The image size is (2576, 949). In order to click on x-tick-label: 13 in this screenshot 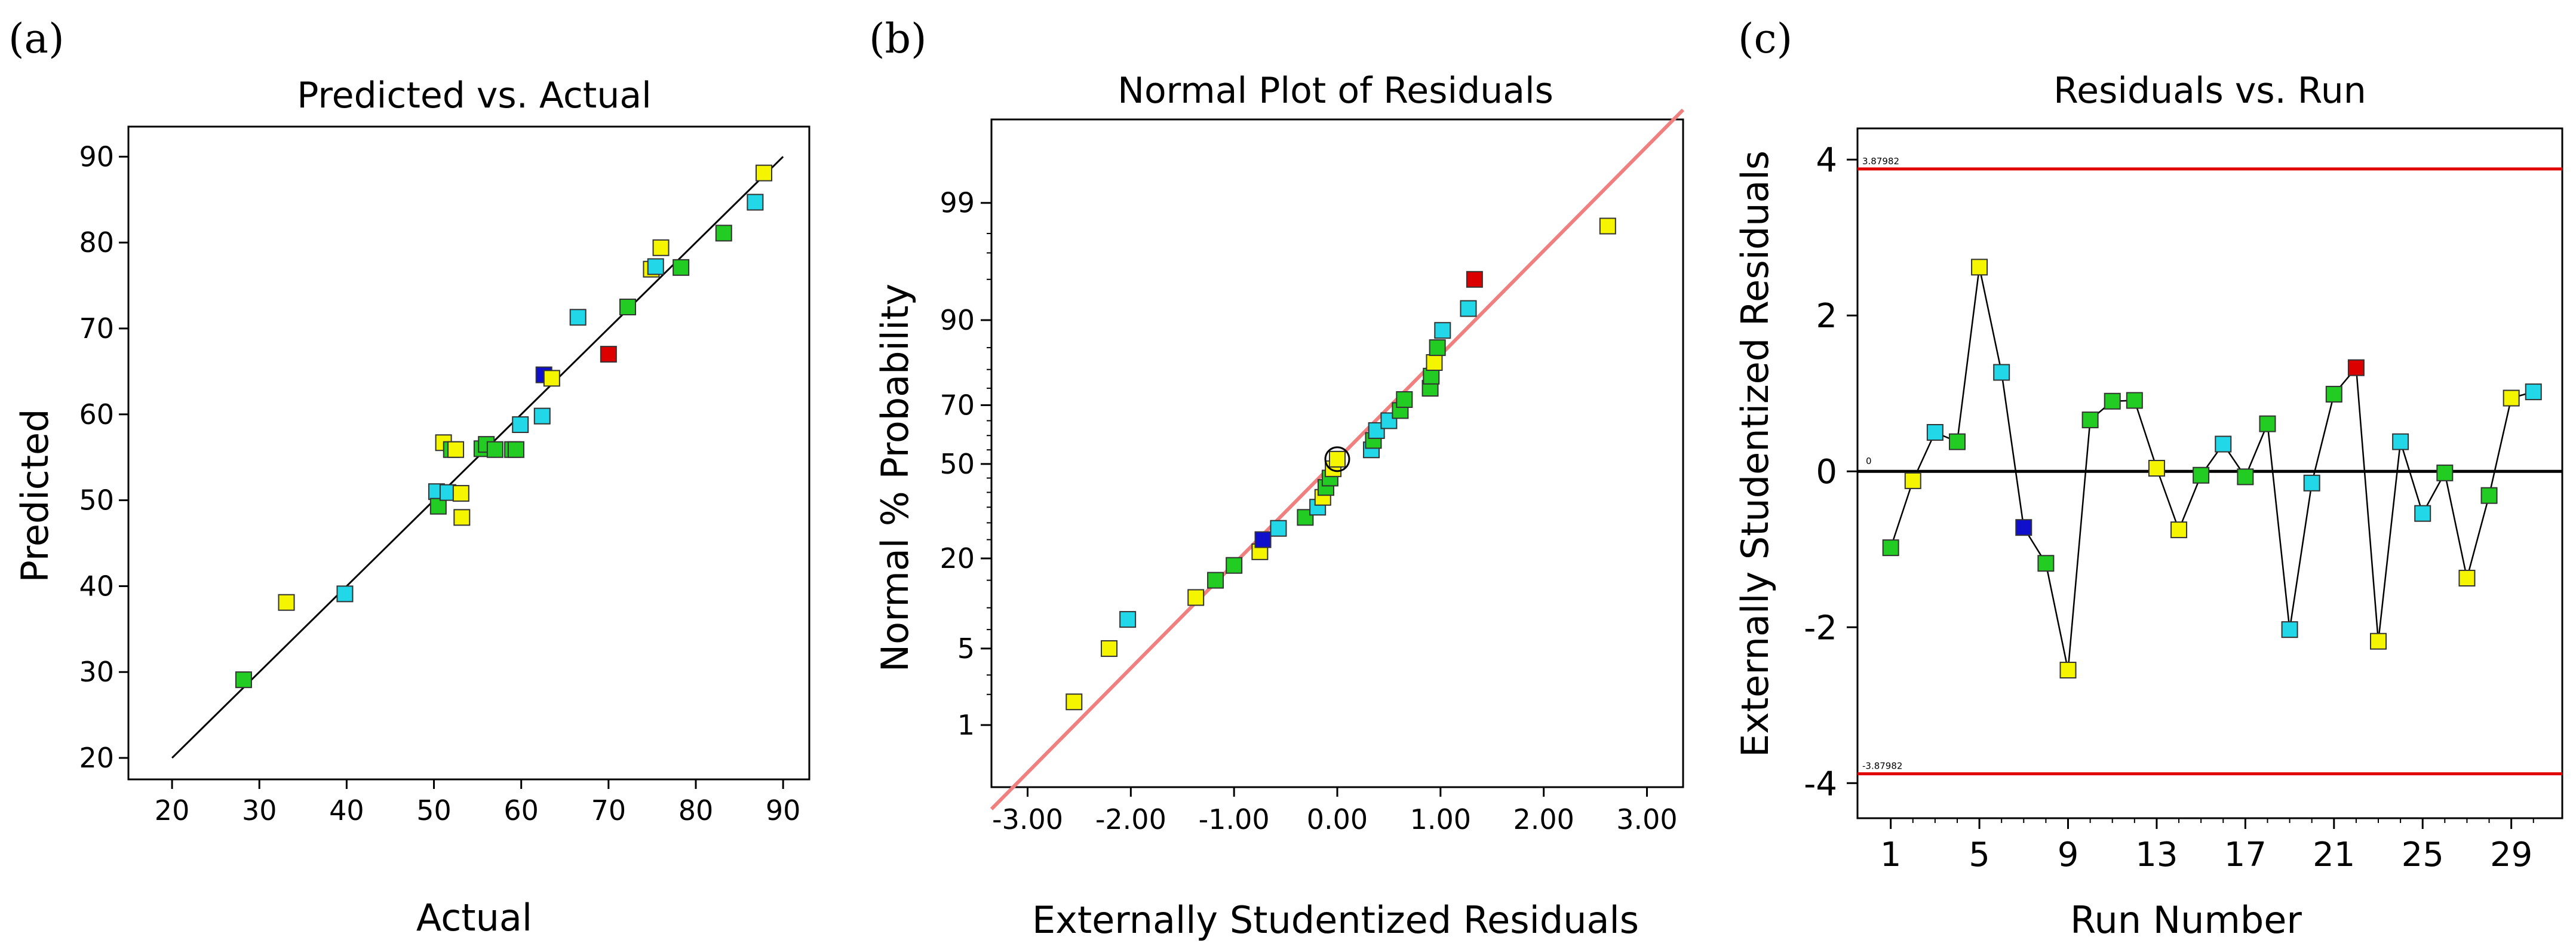, I will do `click(2156, 855)`.